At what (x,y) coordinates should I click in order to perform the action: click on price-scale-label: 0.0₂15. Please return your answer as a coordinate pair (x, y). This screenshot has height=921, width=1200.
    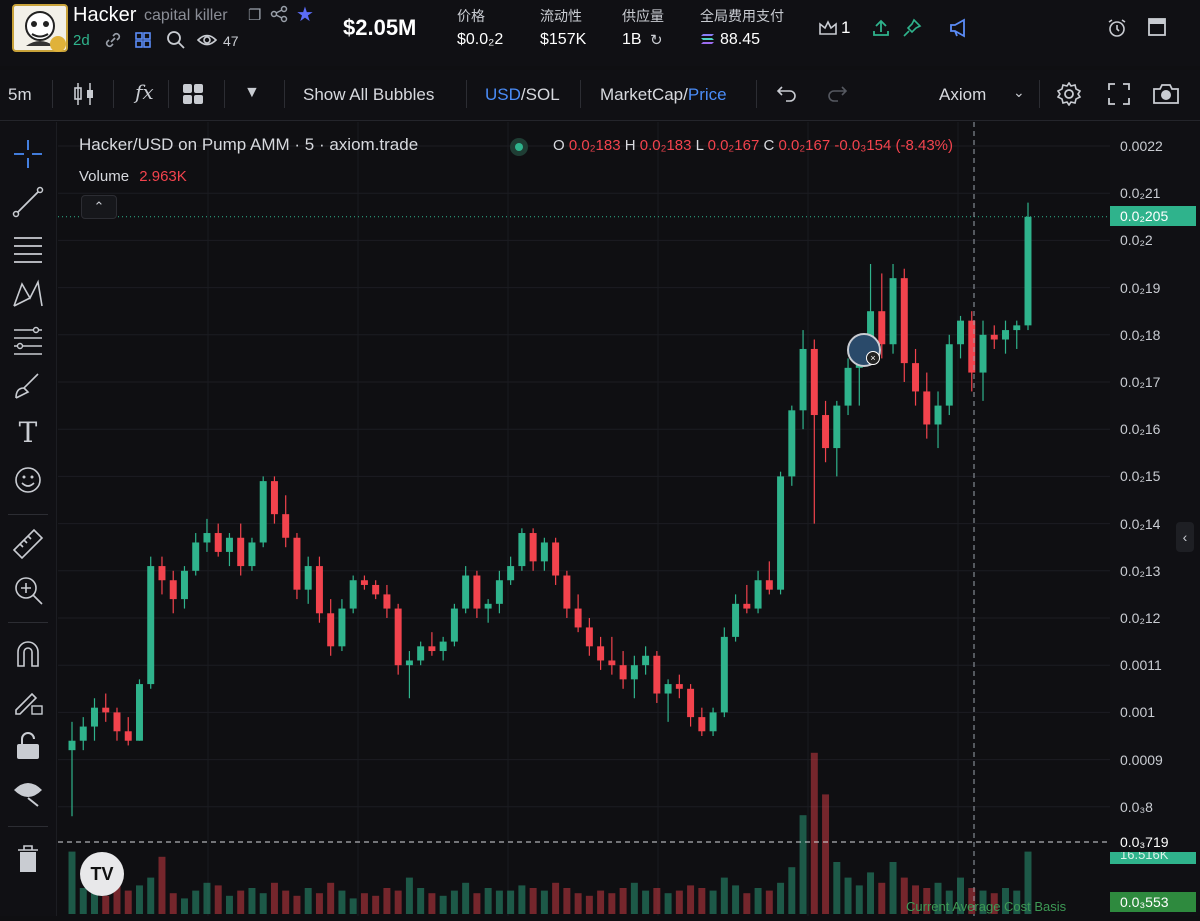
    Looking at the image, I should click on (1140, 476).